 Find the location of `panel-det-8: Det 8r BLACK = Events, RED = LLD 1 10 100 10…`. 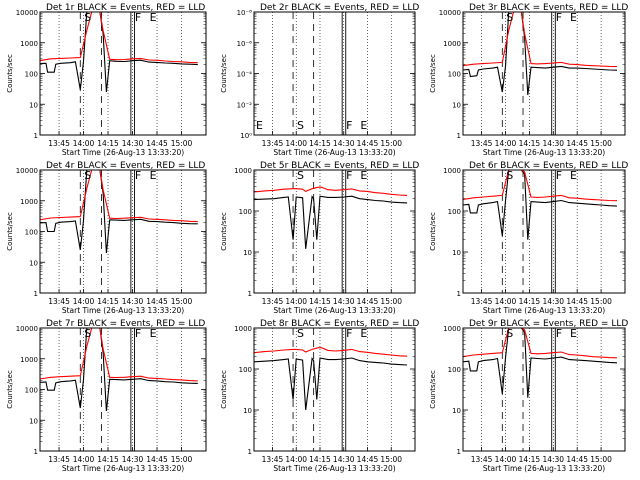

panel-det-8: Det 8r BLACK = Events, RED = LLD 1 10 100 10… is located at coordinates (319, 396).